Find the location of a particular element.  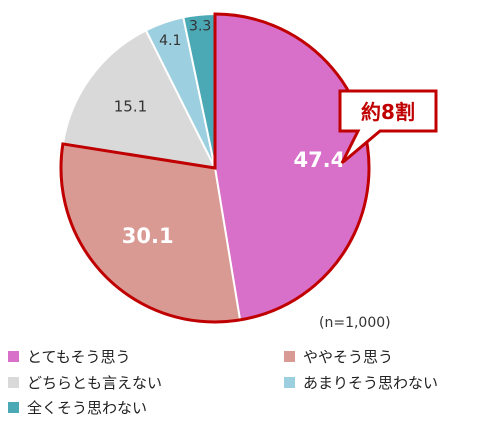

data-label-1: 30.1 is located at coordinates (148, 236).